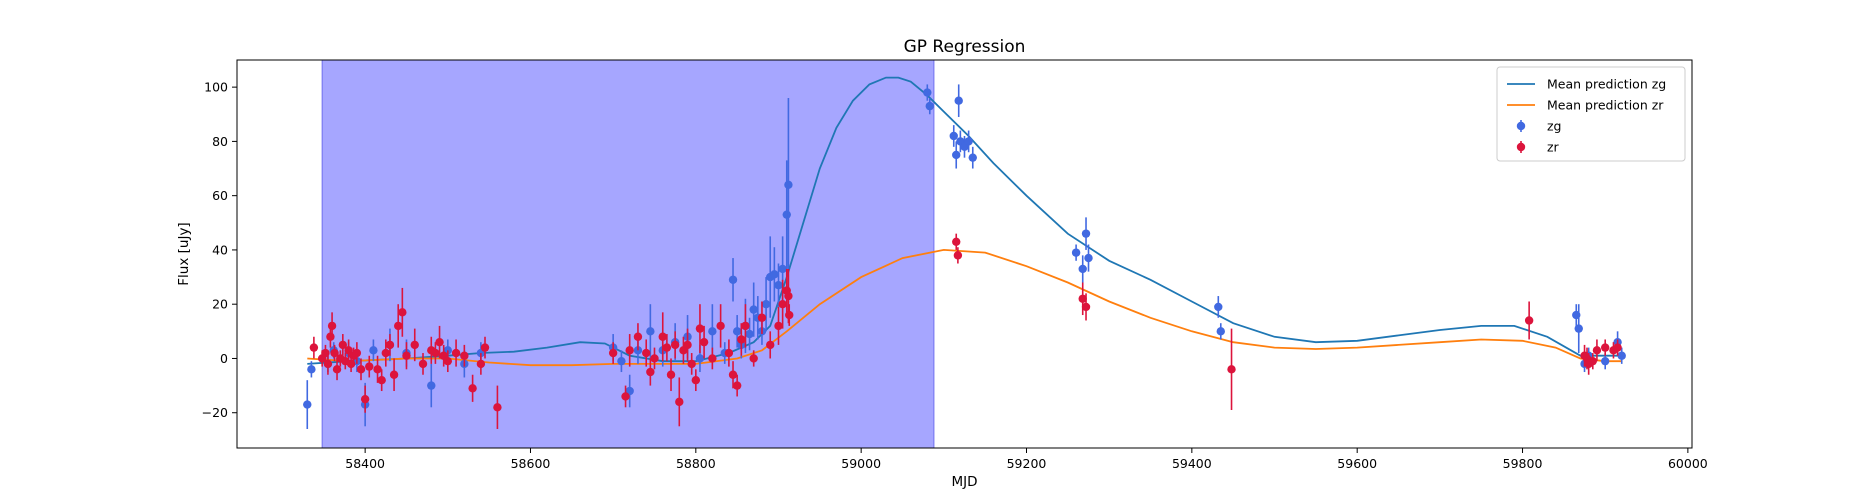 The width and height of the screenshot is (1875, 500). I want to click on x-tick-label: 58600, so click(531, 463).